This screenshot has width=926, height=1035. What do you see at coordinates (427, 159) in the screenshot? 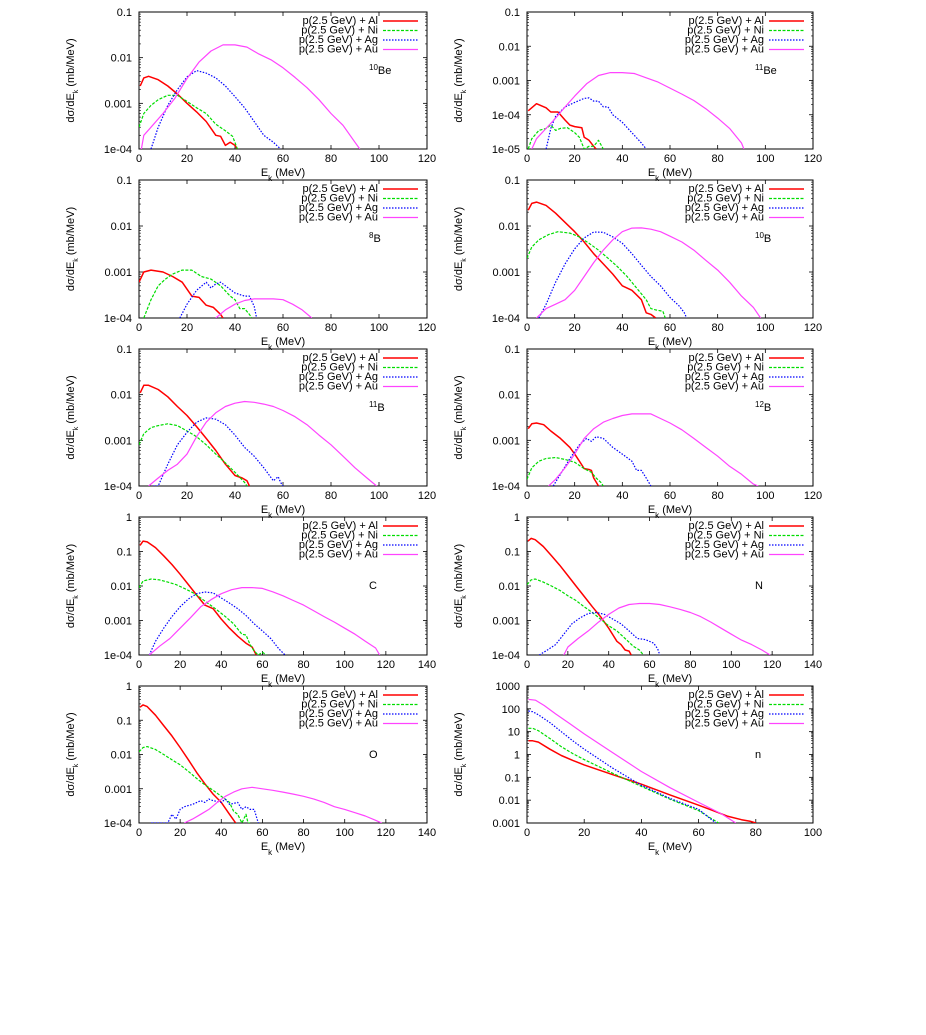
I see `x-tick-label: 120` at bounding box center [427, 159].